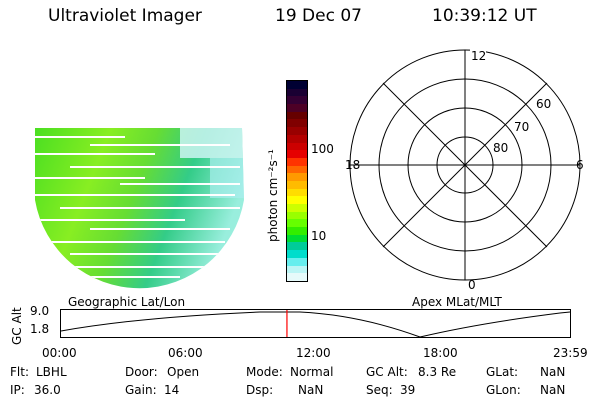 The height and width of the screenshot is (400, 600). I want to click on mlt-label-12: 12, so click(478, 56).